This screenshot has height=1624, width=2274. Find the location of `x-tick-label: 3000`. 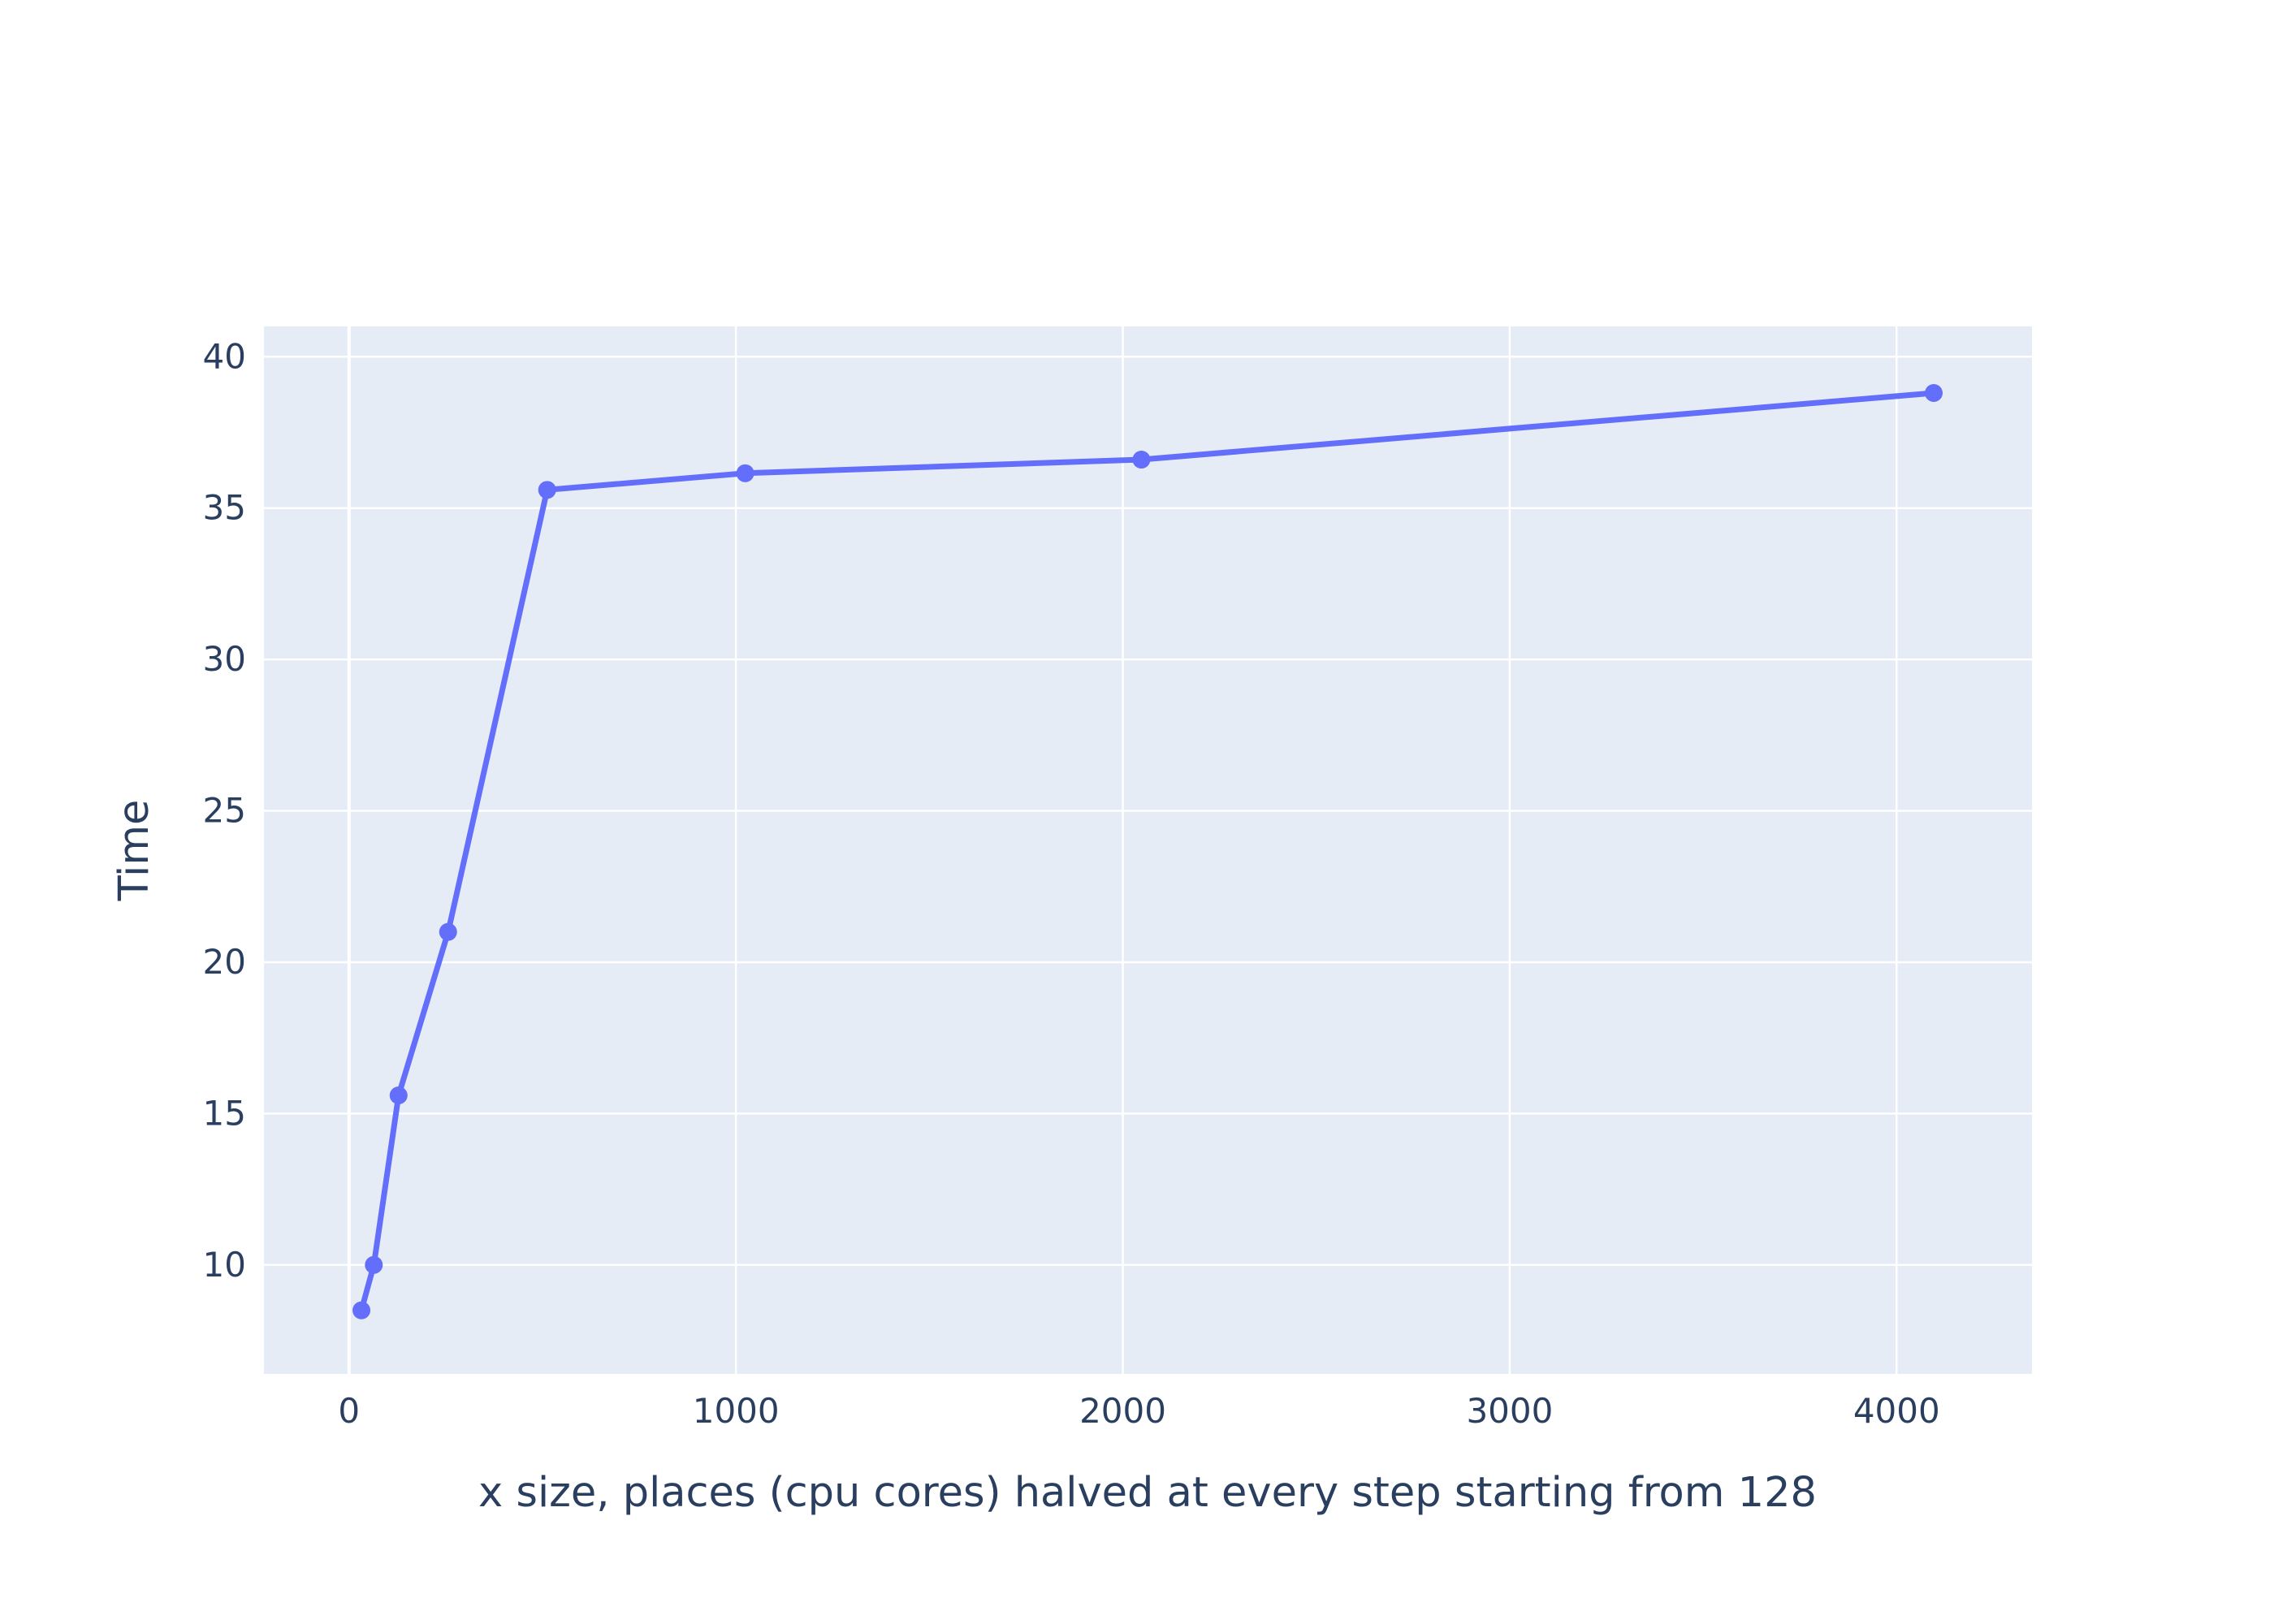

x-tick-label: 3000 is located at coordinates (1509, 1411).